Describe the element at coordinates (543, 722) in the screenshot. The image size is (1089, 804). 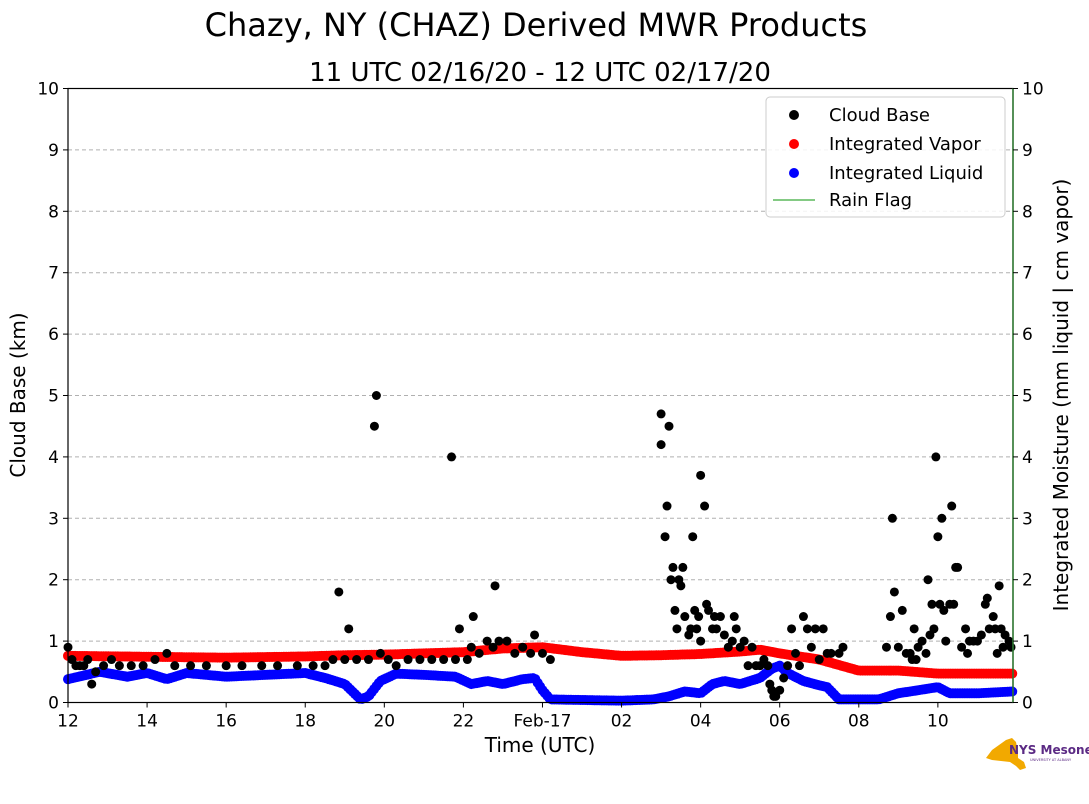
I see `x-tick-label: Feb-17` at that location.